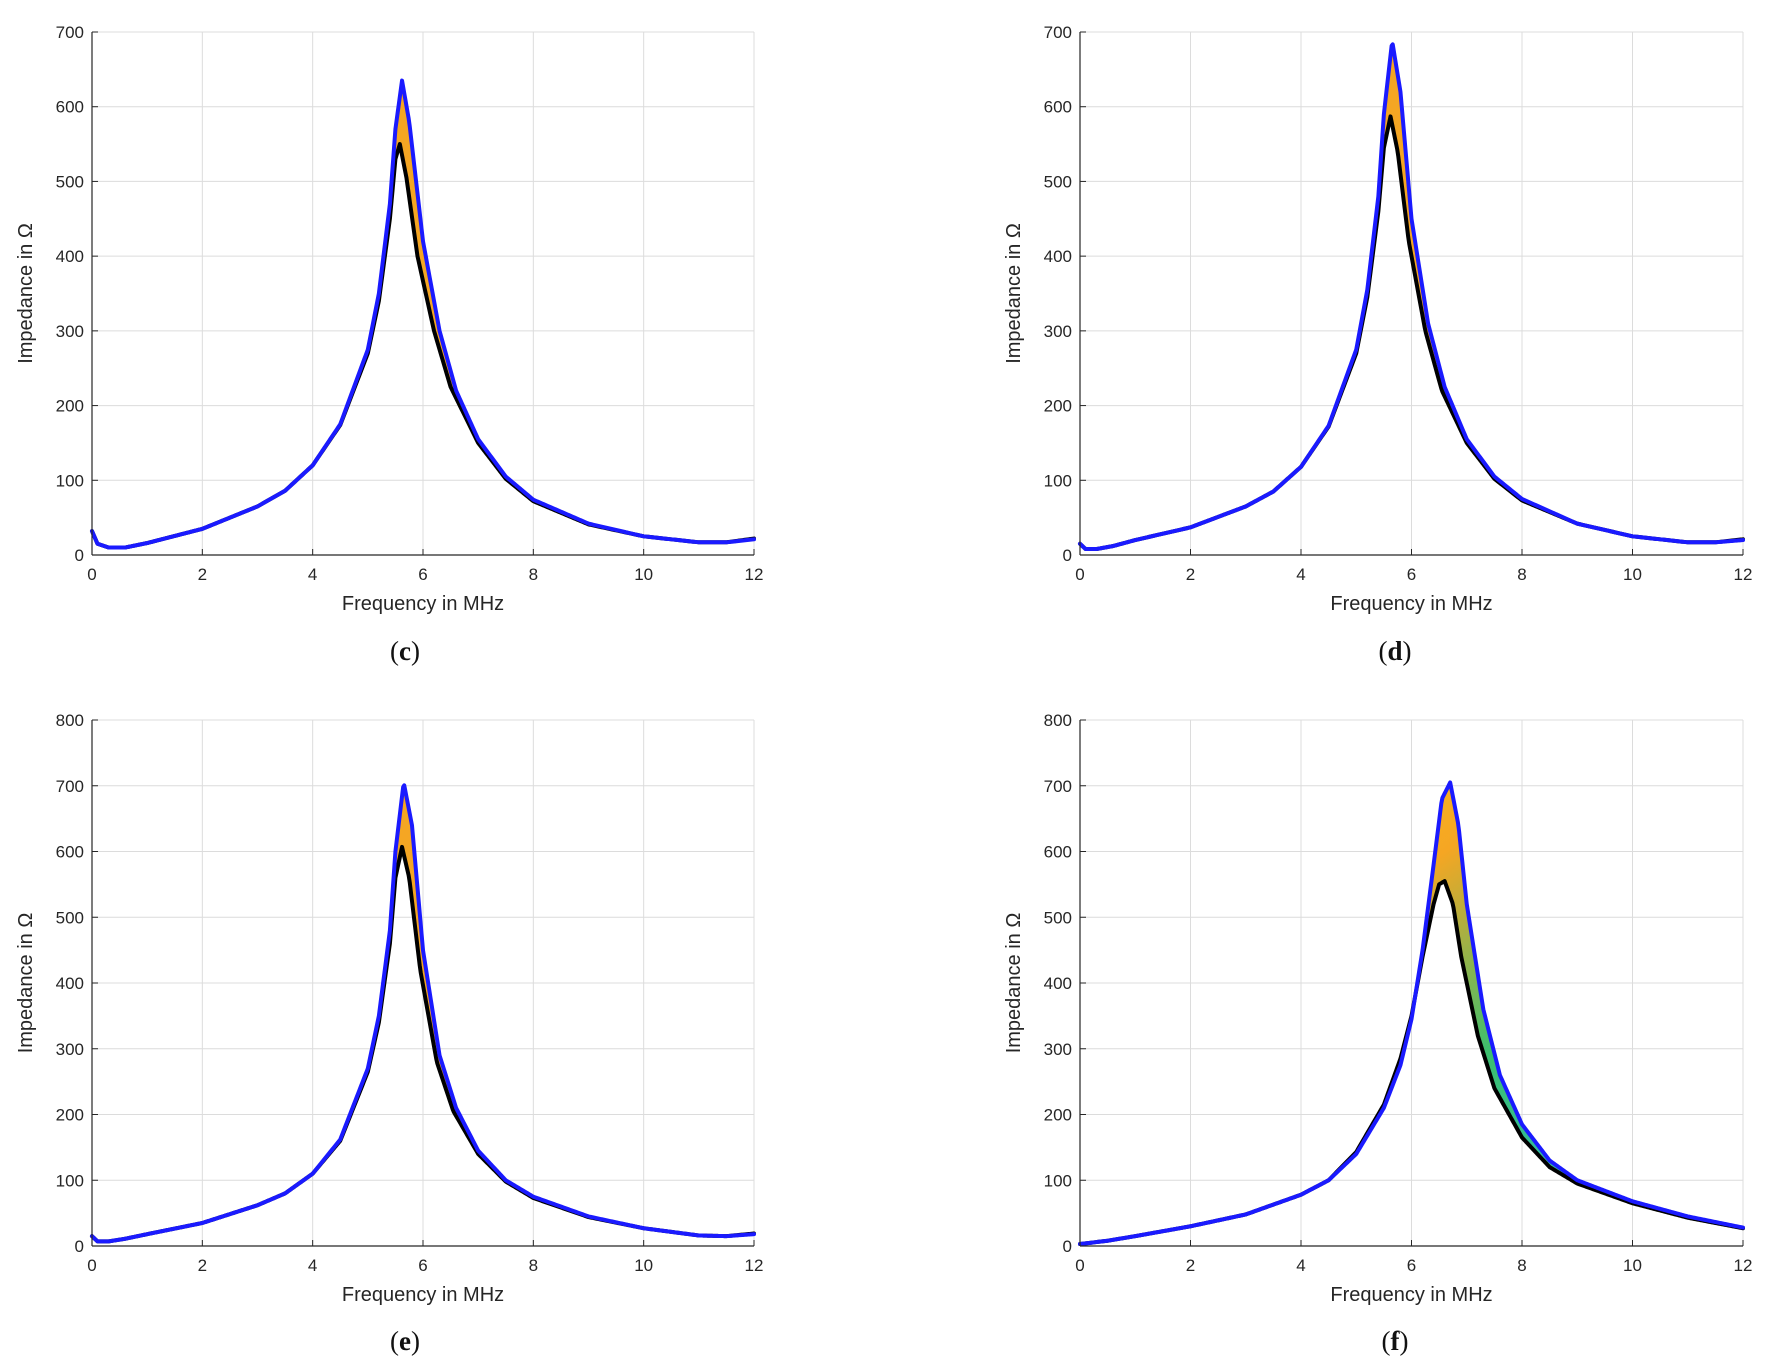  I want to click on panel-d-x-tick-label: 2, so click(1190, 574).